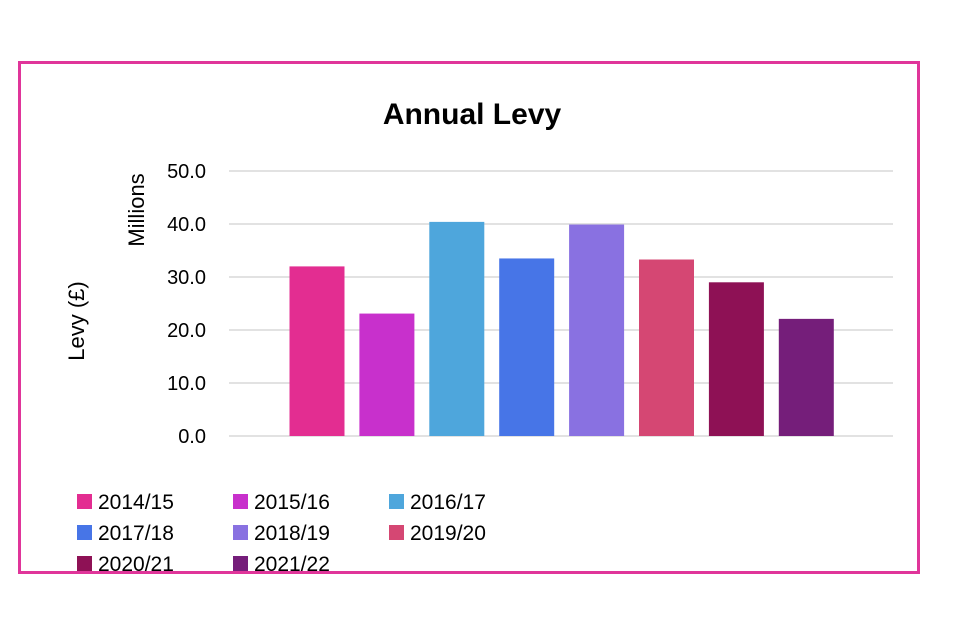 This screenshot has width=960, height=640. What do you see at coordinates (292, 533) in the screenshot?
I see `legend-label: 2018/19` at bounding box center [292, 533].